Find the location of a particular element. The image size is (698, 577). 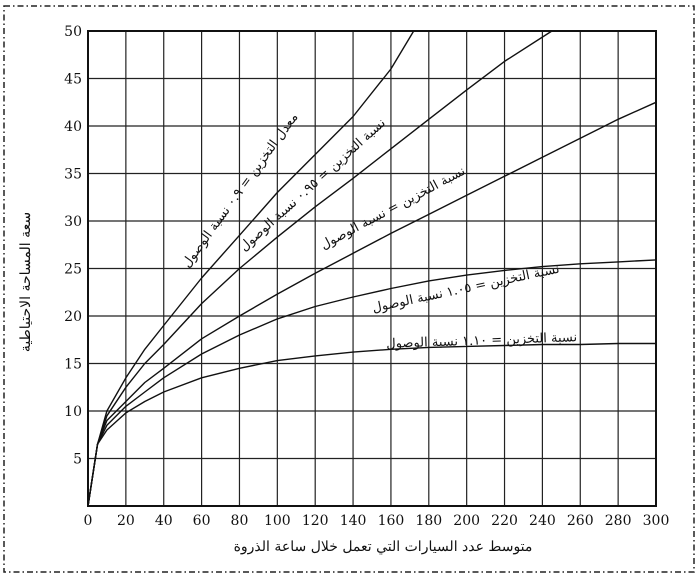

y-axis-label: سعة المساحة الاحتياطية is located at coordinates (26, 282).